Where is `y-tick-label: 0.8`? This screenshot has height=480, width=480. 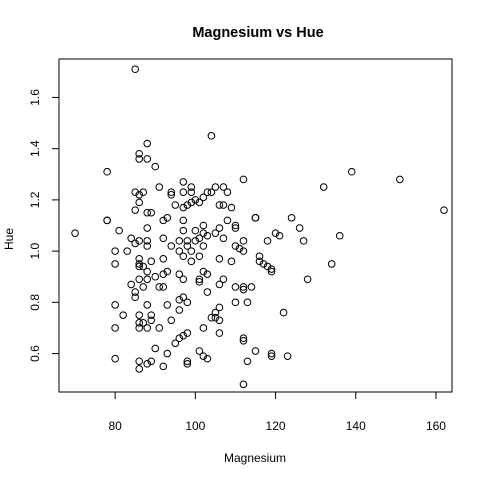
y-tick-label: 0.8 is located at coordinates (35, 302).